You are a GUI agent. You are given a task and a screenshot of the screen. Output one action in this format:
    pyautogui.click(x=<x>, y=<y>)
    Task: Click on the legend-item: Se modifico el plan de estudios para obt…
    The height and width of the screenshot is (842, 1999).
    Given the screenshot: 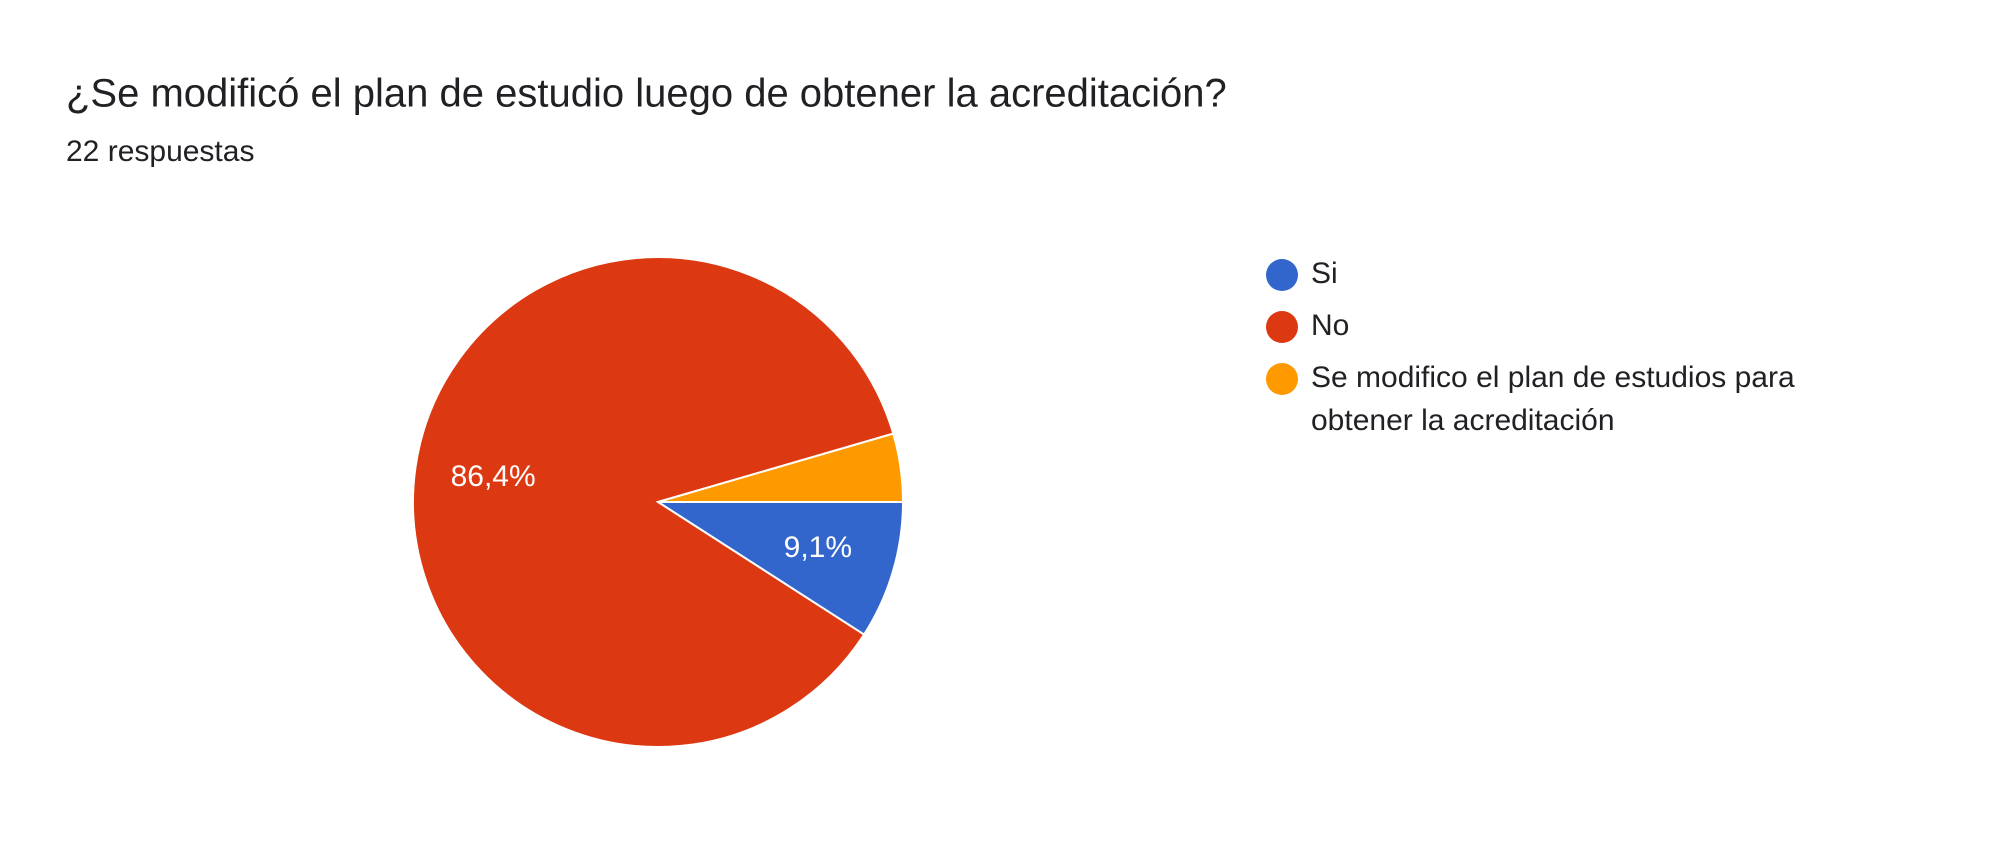 What is the action you would take?
    pyautogui.click(x=1576, y=401)
    